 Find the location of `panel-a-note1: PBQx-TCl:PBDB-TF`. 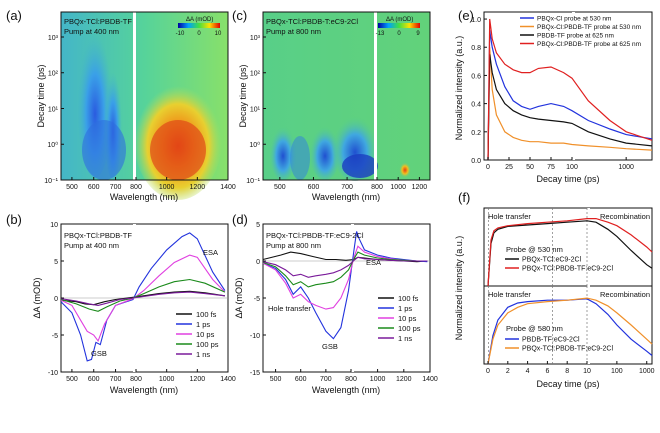

panel-a-note1: PBQx-TCl:PBDB-TF is located at coordinates (98, 21).